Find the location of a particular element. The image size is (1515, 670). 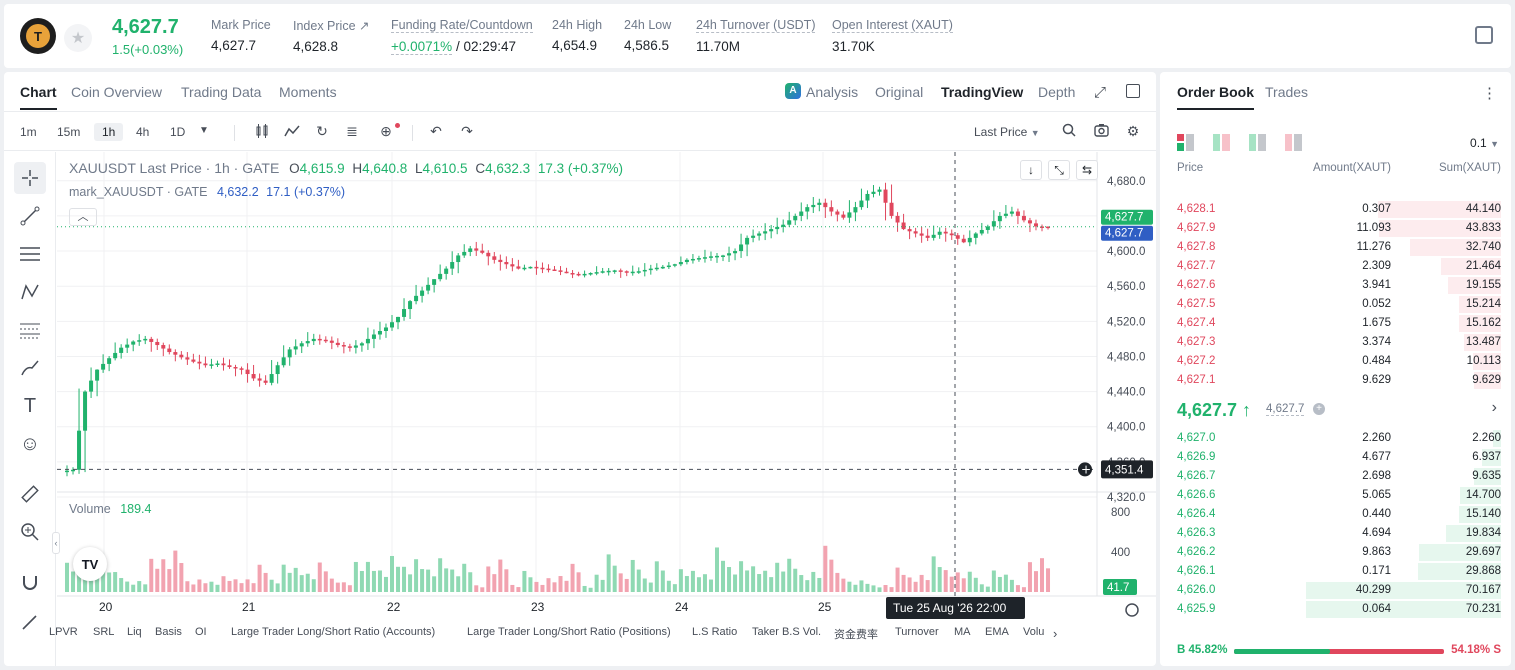

templates-icon: ≣ is located at coordinates (352, 131).